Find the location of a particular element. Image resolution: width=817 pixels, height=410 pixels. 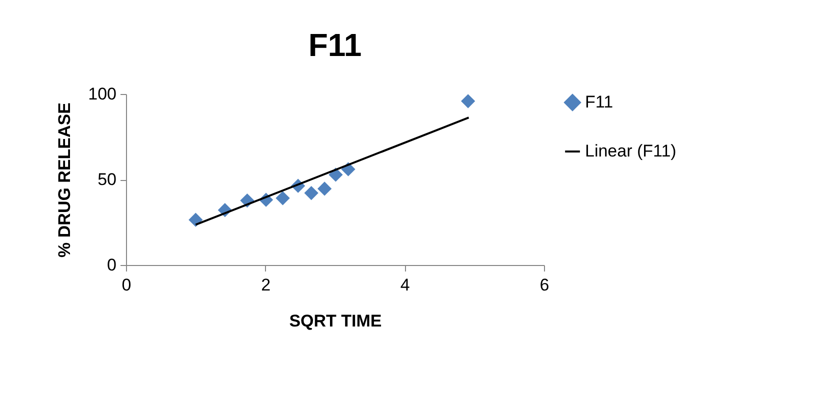

legend-label: Linear (F11) is located at coordinates (630, 151).